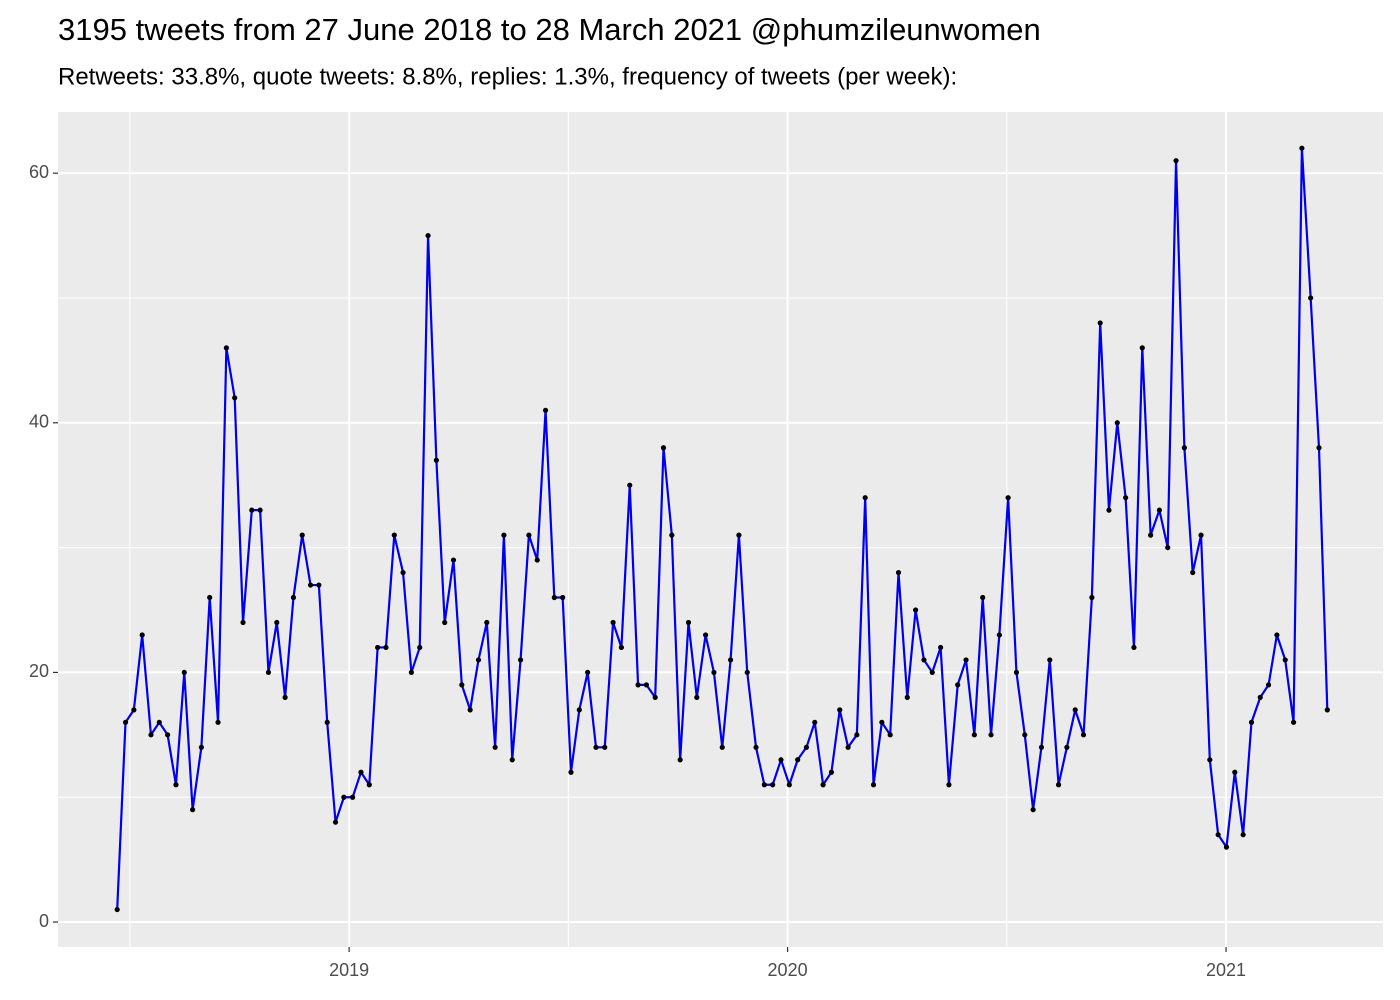 The height and width of the screenshot is (1000, 1400). Describe the element at coordinates (788, 970) in the screenshot. I see `x-tick-label: 2020` at that location.